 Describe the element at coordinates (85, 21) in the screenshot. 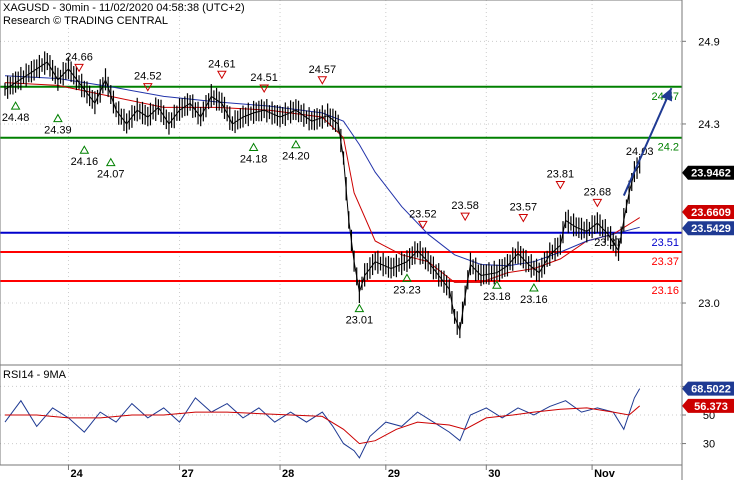

I see `research-credit: Research © TRADING CENTRAL` at that location.